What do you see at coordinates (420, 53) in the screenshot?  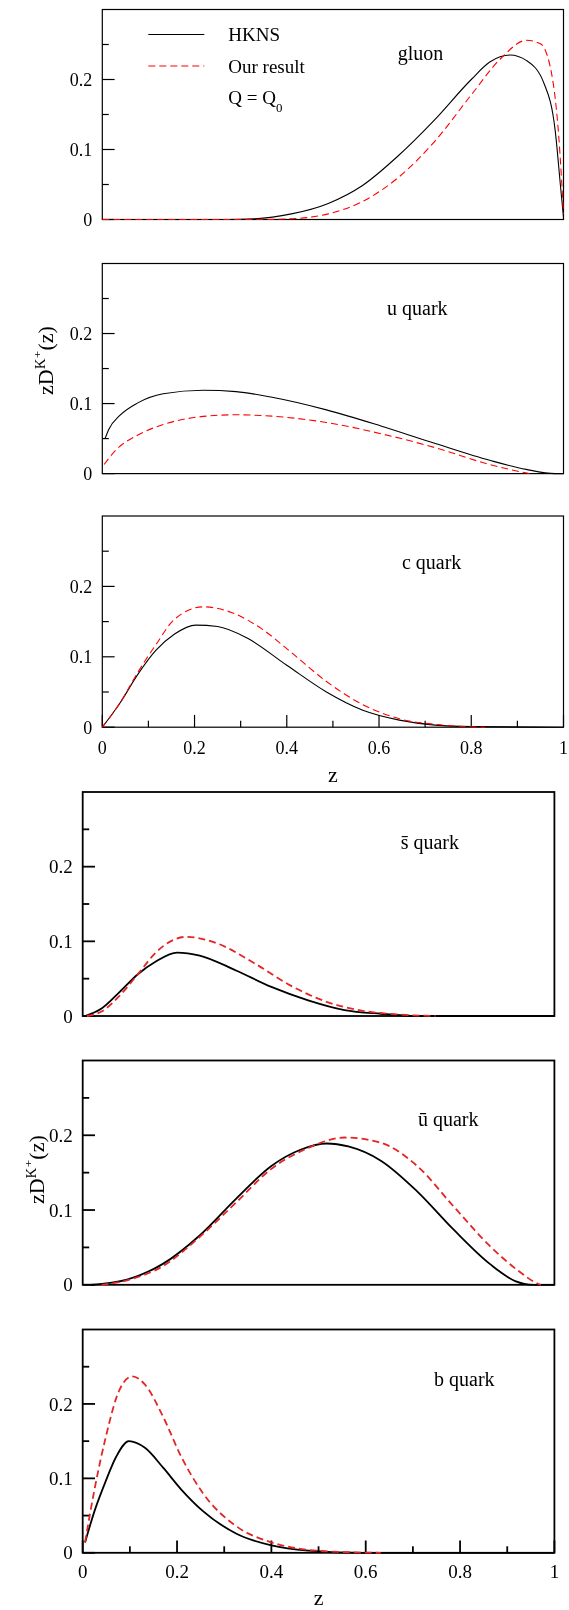 I see `annotation: gluon` at bounding box center [420, 53].